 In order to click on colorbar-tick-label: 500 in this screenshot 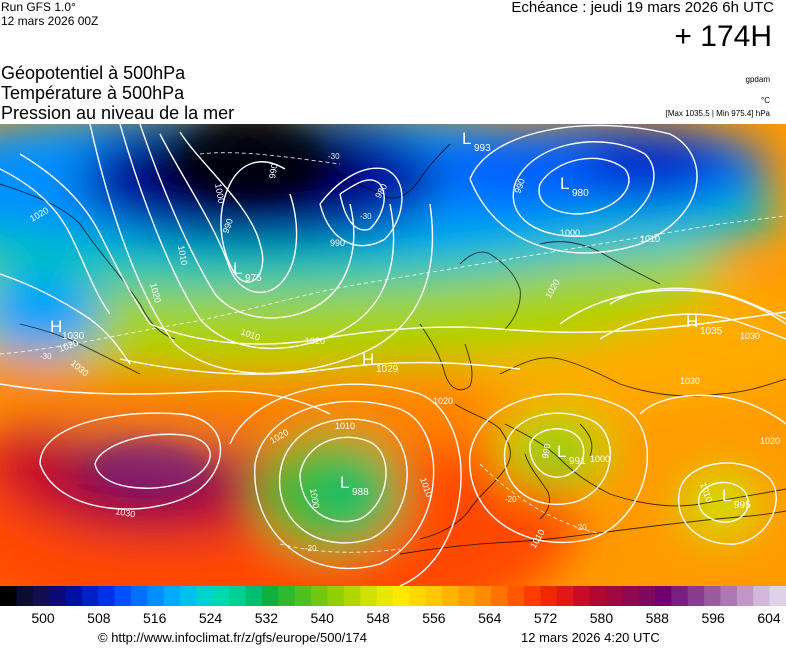, I will do `click(43, 618)`.